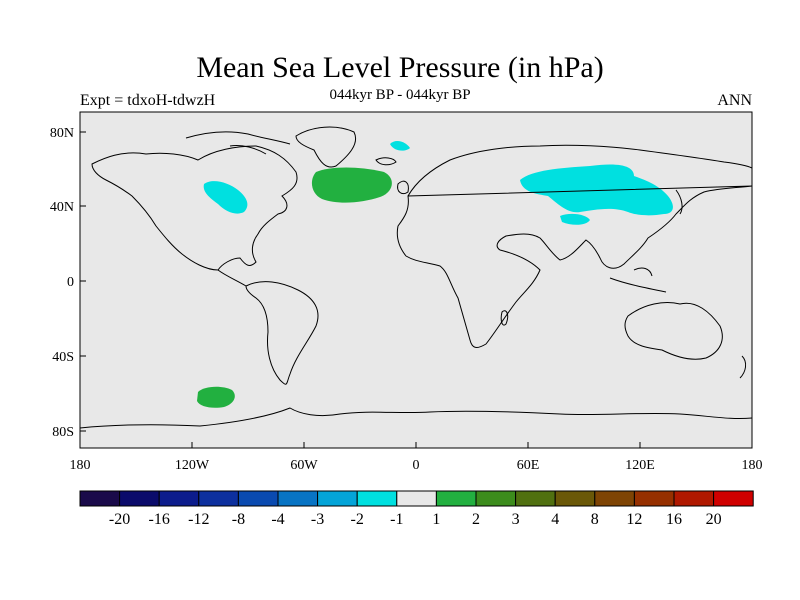 The width and height of the screenshot is (800, 600). What do you see at coordinates (416, 465) in the screenshot?
I see `lon-tick-0: 0` at bounding box center [416, 465].